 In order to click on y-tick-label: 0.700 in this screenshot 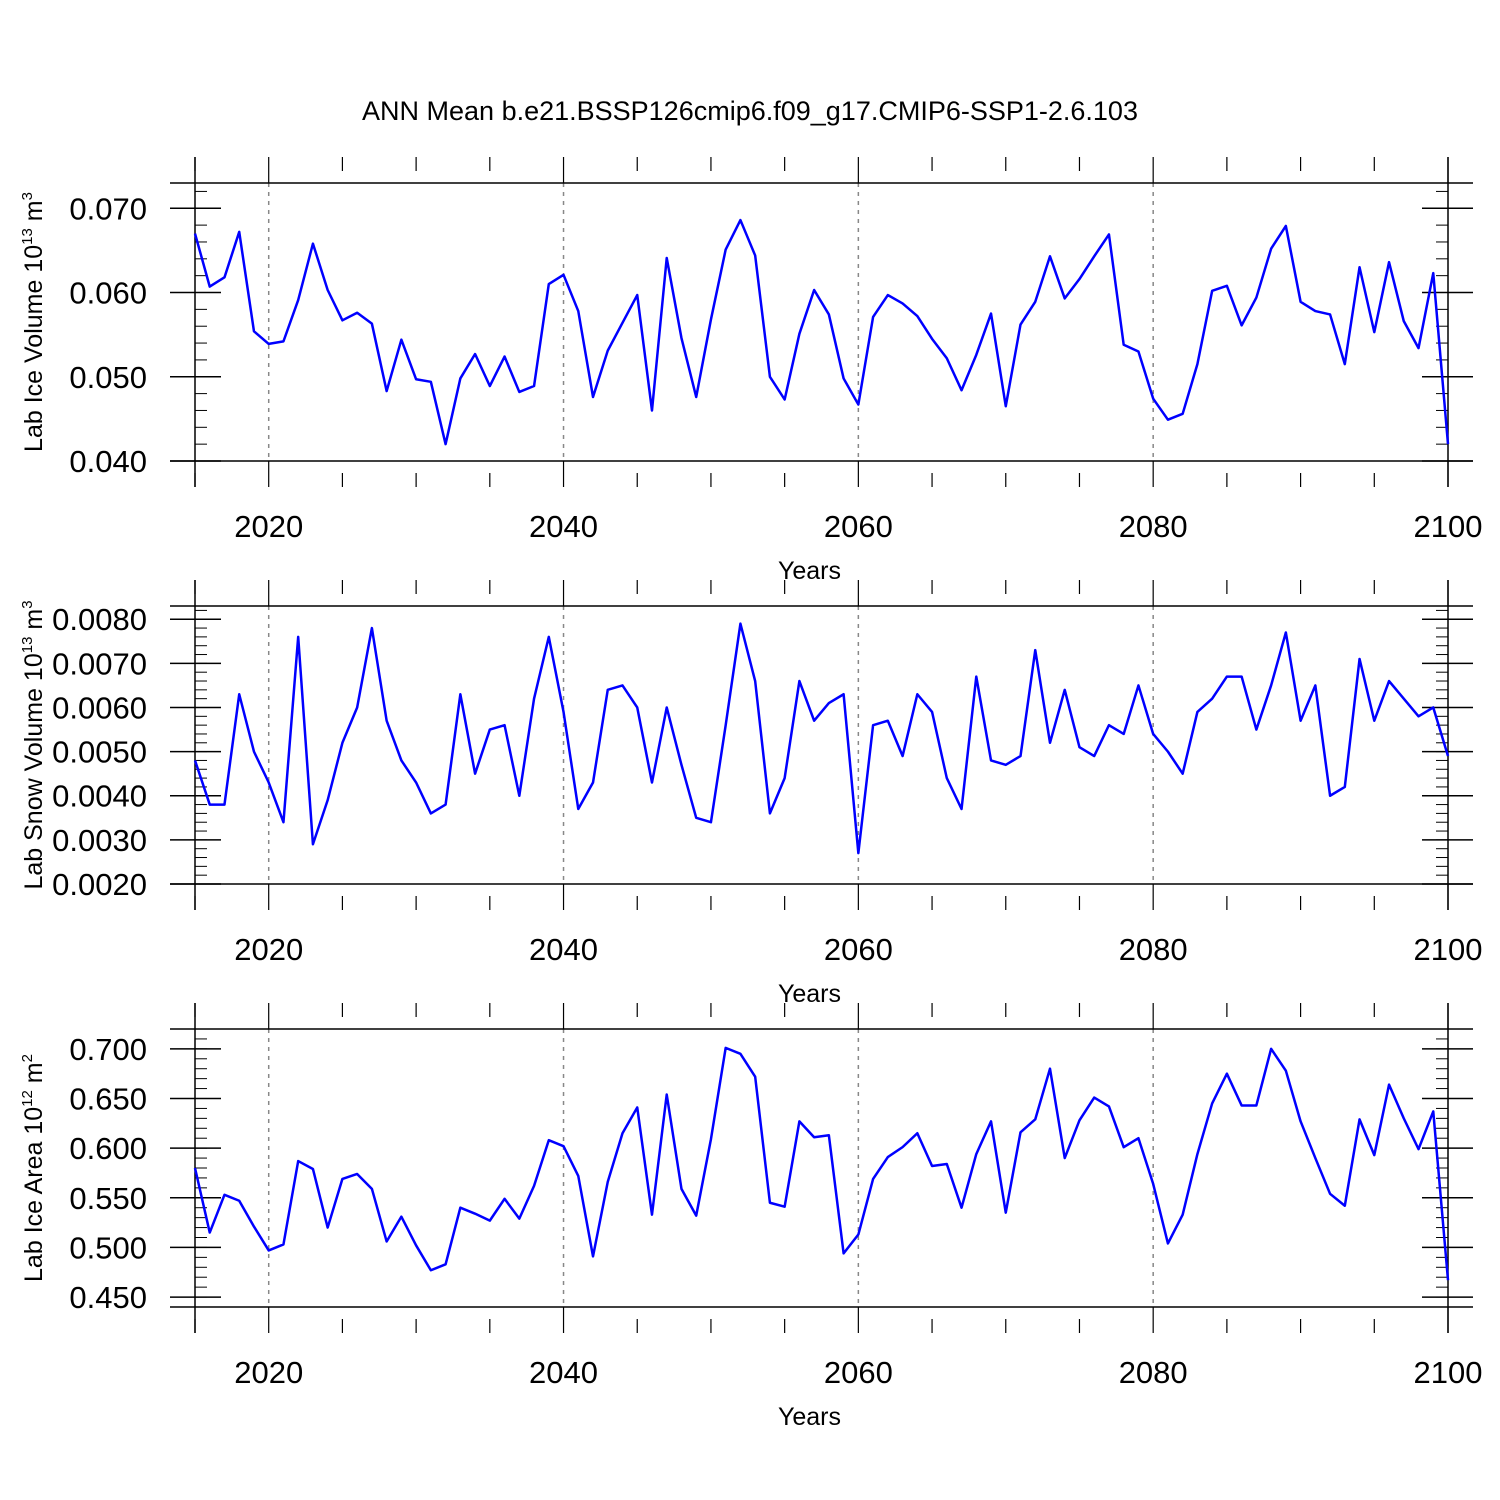, I will do `click(108, 1049)`.